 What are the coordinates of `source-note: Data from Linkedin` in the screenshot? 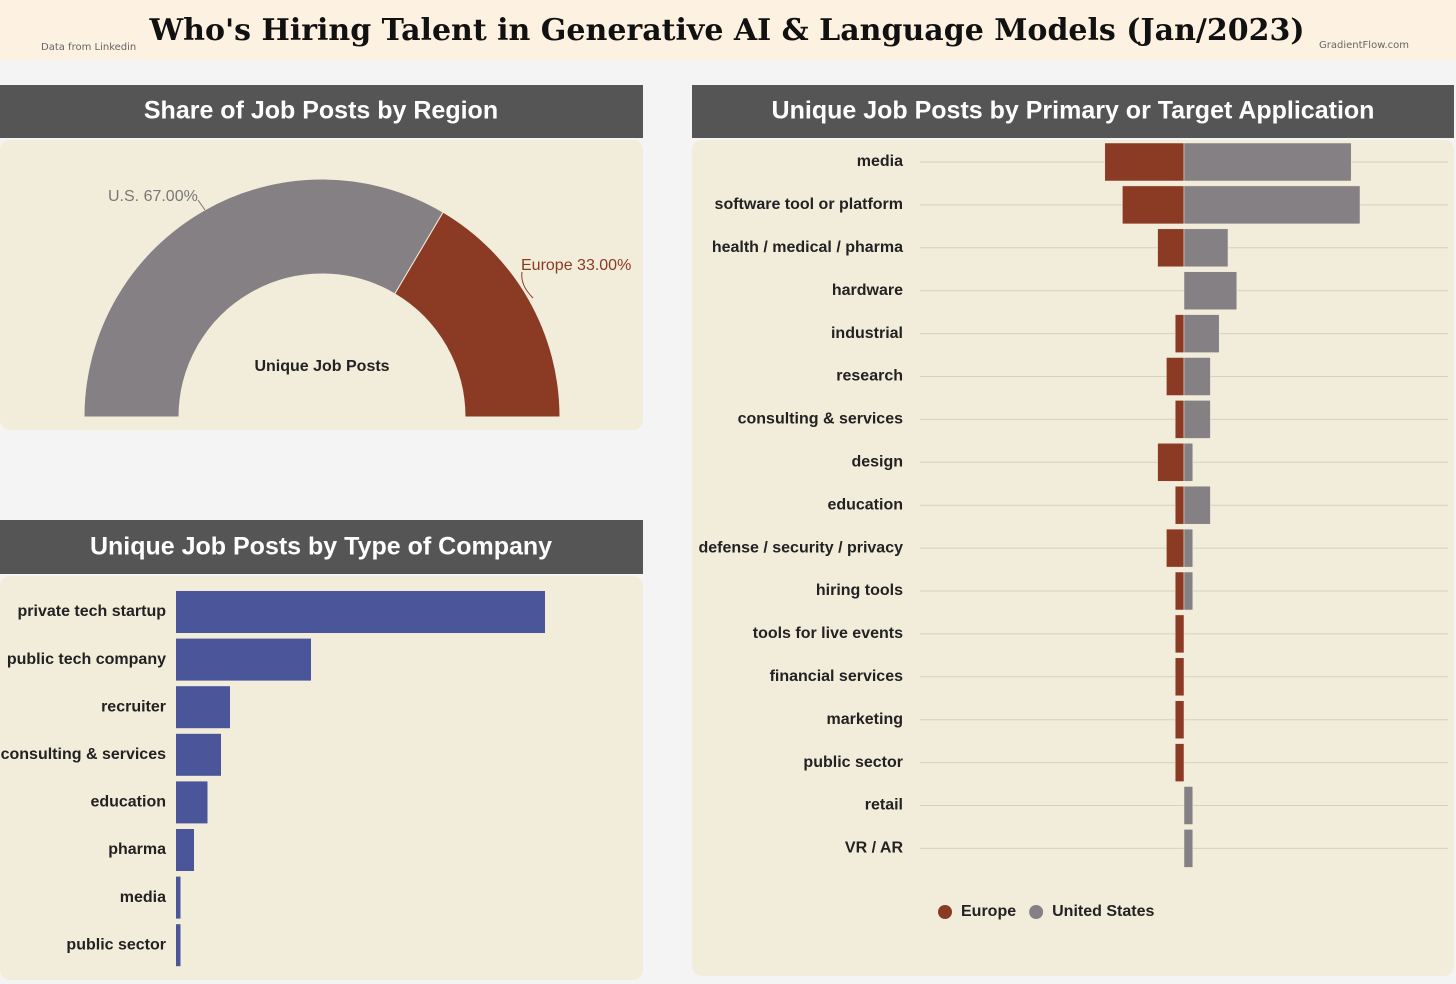 It's located at (88, 47).